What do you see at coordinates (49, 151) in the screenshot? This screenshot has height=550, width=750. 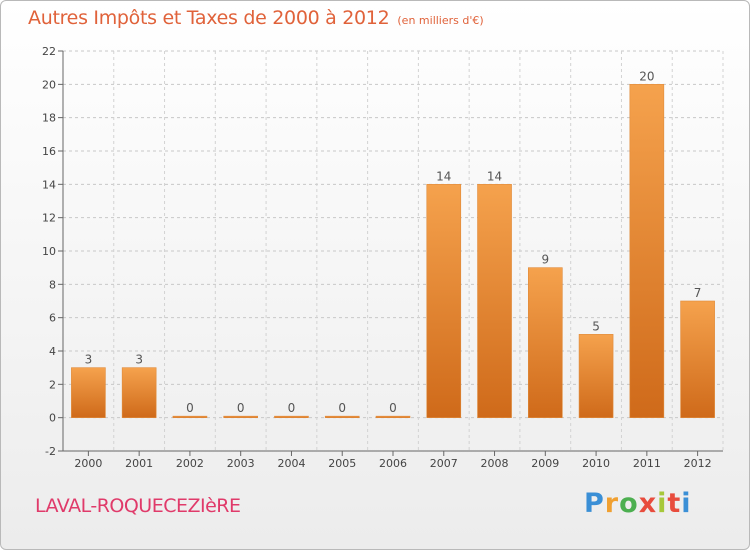 I see `y-tick-label: 16` at bounding box center [49, 151].